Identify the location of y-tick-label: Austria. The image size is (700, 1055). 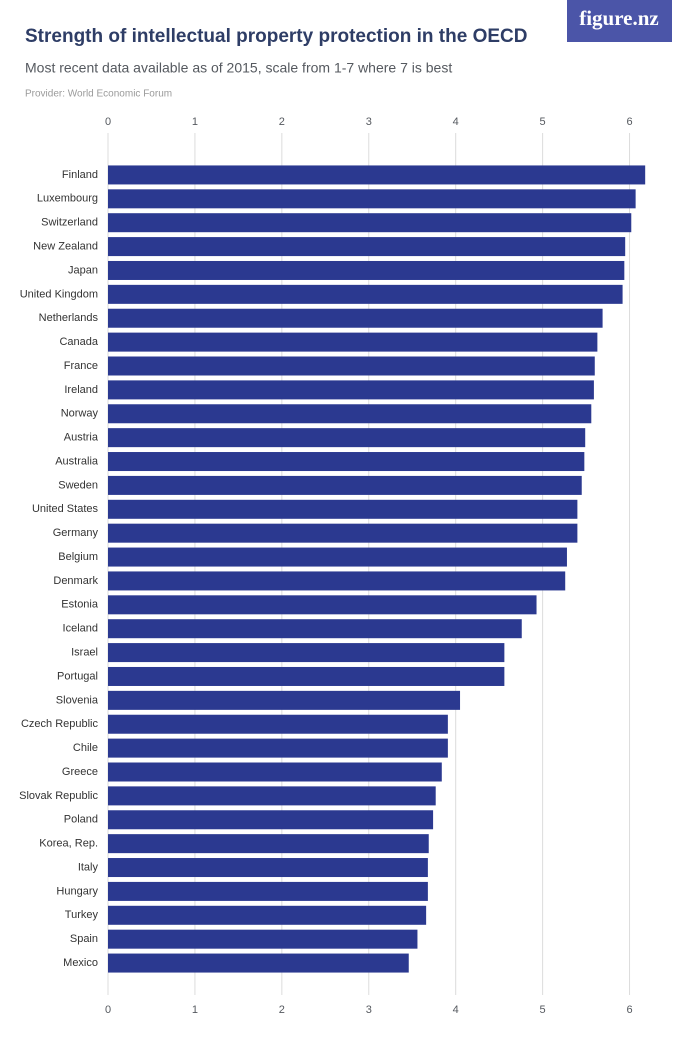
(81, 438).